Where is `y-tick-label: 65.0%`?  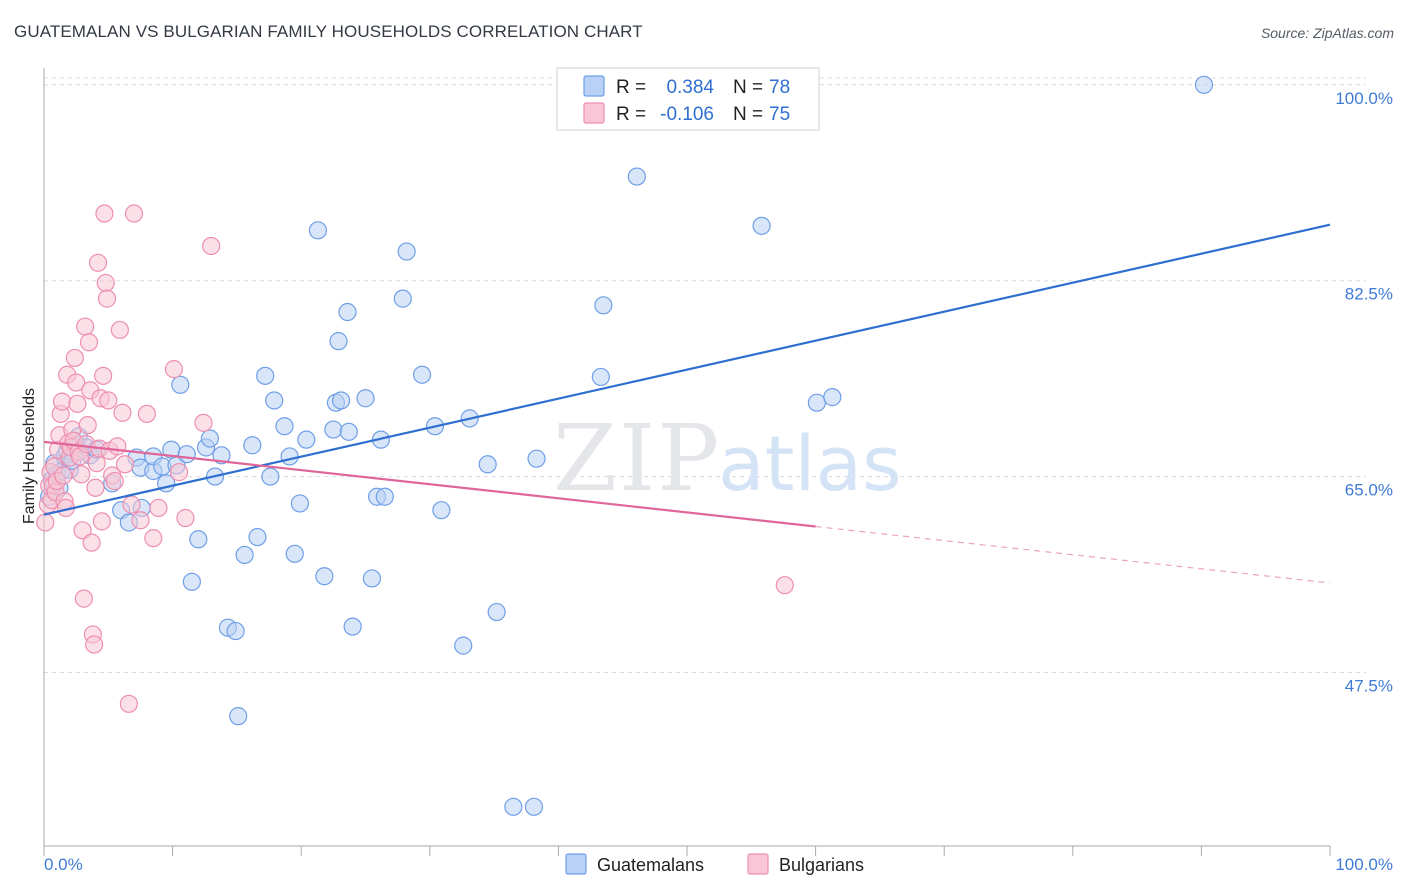 y-tick-label: 65.0% is located at coordinates (1369, 490).